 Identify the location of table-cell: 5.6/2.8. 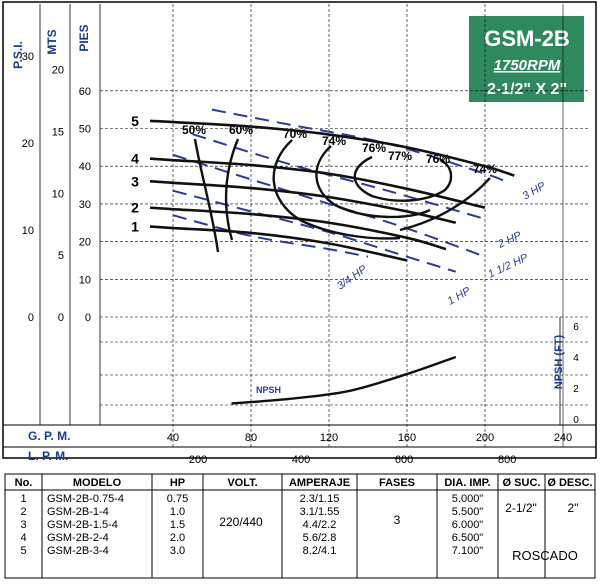
(320, 538).